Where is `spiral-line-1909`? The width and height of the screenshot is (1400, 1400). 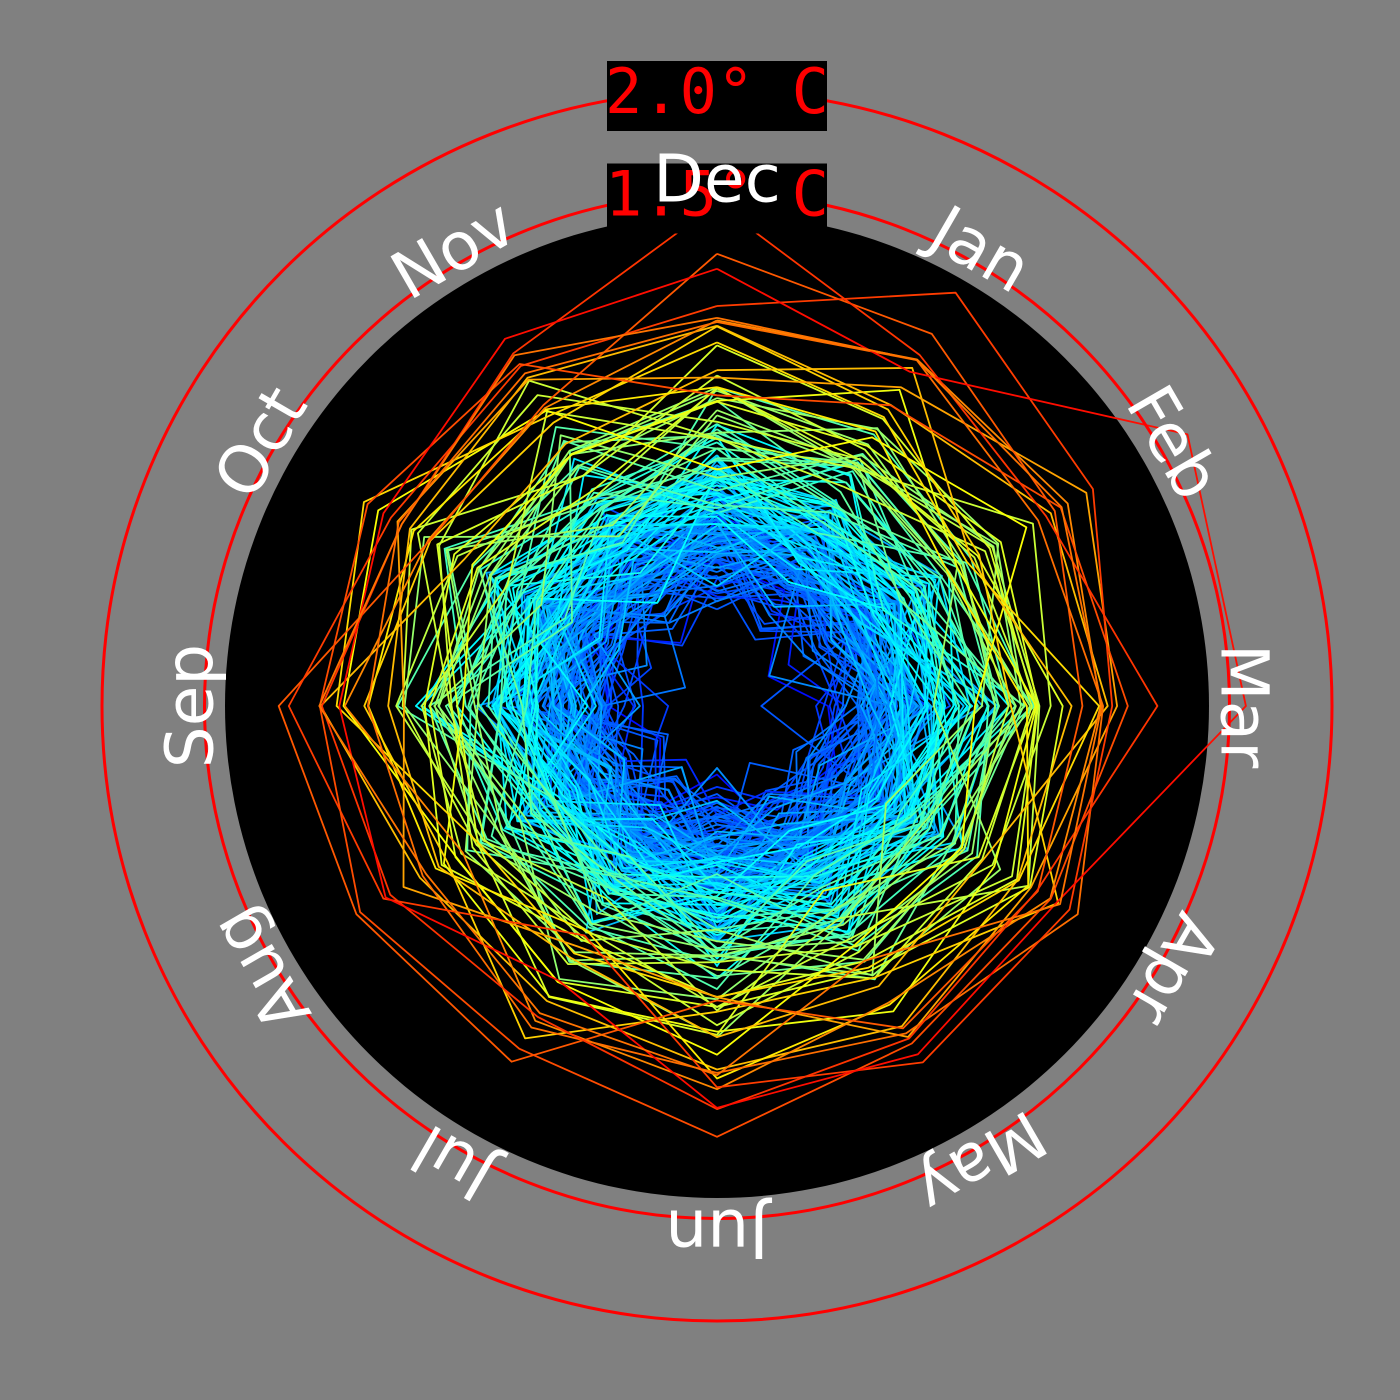 spiral-line-1909 is located at coordinates (721, 688).